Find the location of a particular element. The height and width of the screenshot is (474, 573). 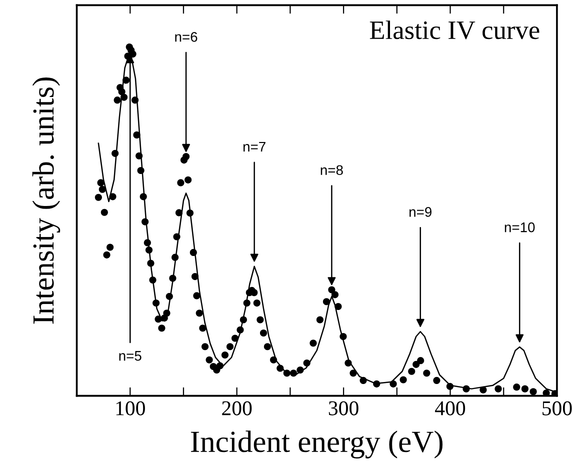

y-axis-title: Intensity (arb. units) is located at coordinates (46, 201).